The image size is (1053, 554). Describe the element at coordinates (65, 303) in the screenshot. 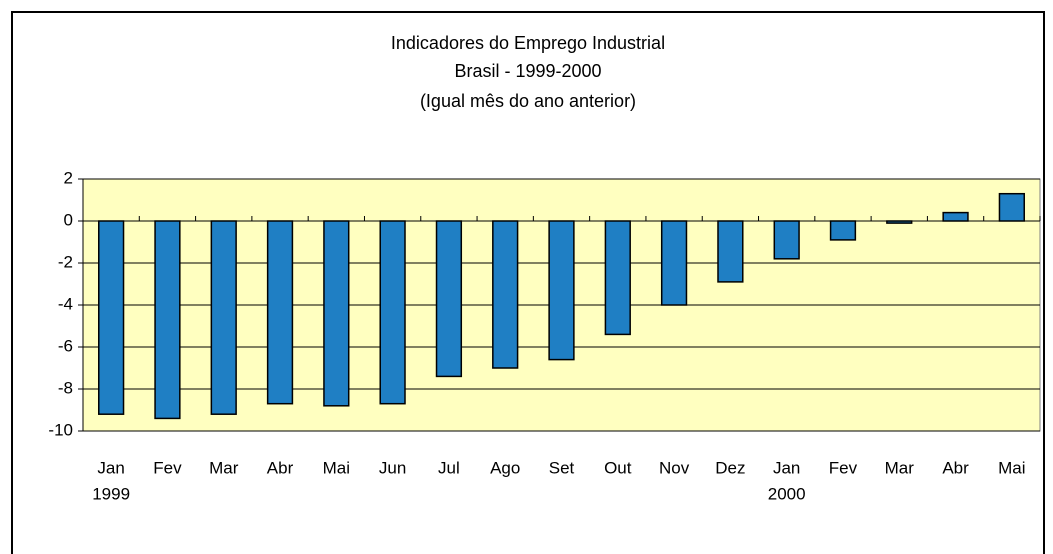

I see `y-tick-label: -4` at that location.